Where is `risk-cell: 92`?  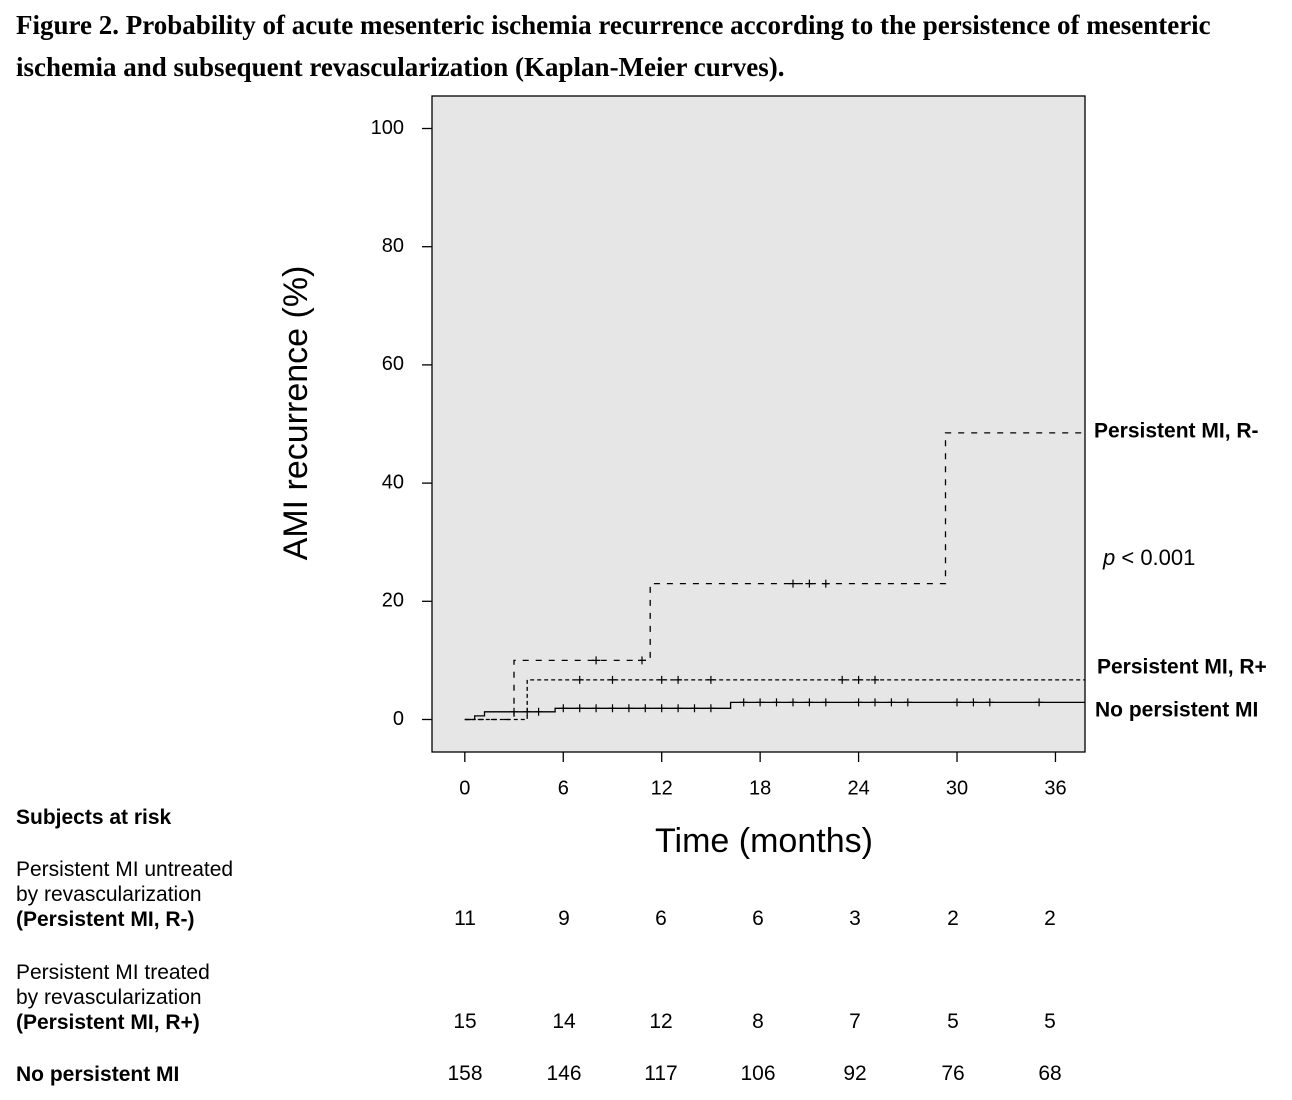
risk-cell: 92 is located at coordinates (855, 1073).